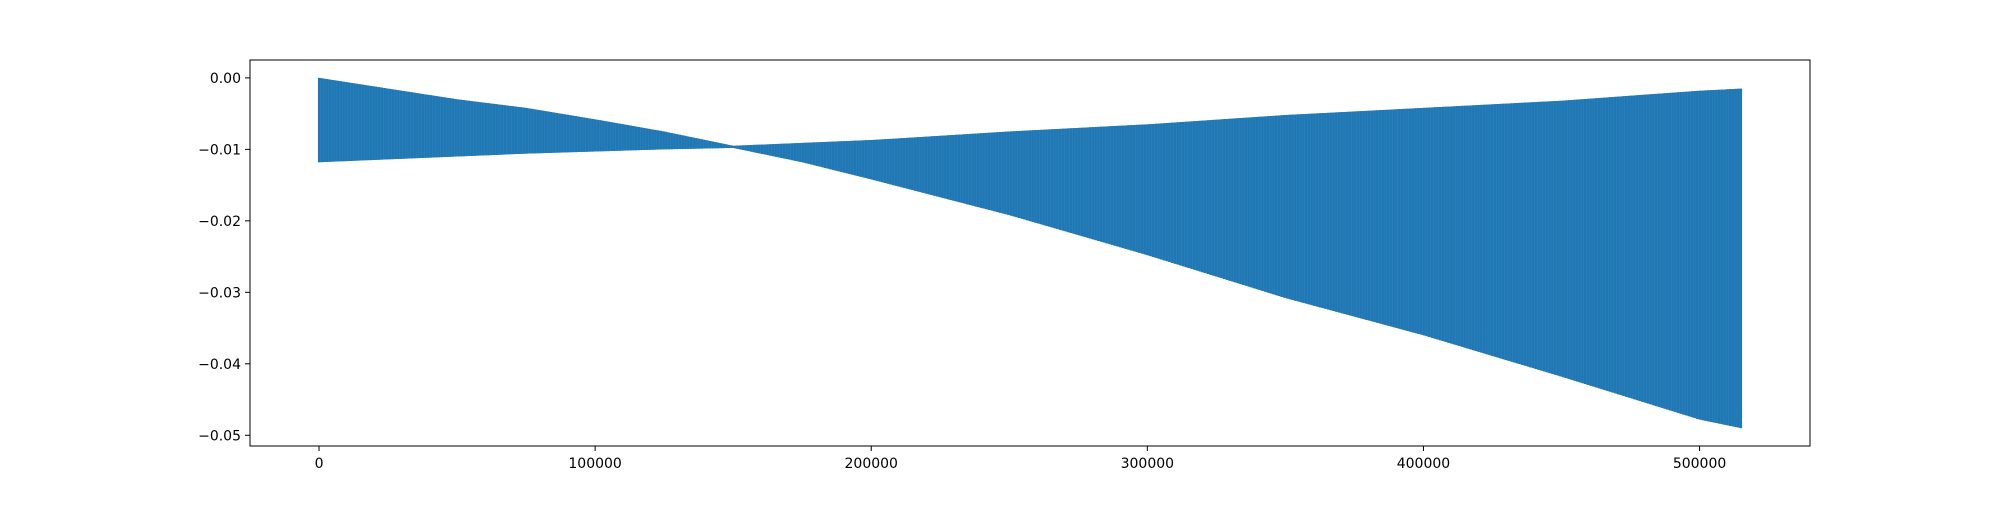 This screenshot has height=505, width=2000. What do you see at coordinates (224, 257) in the screenshot?
I see `y-axis: 0.00 −0.01 −0.02 −0.03 −0.04 −0.05` at bounding box center [224, 257].